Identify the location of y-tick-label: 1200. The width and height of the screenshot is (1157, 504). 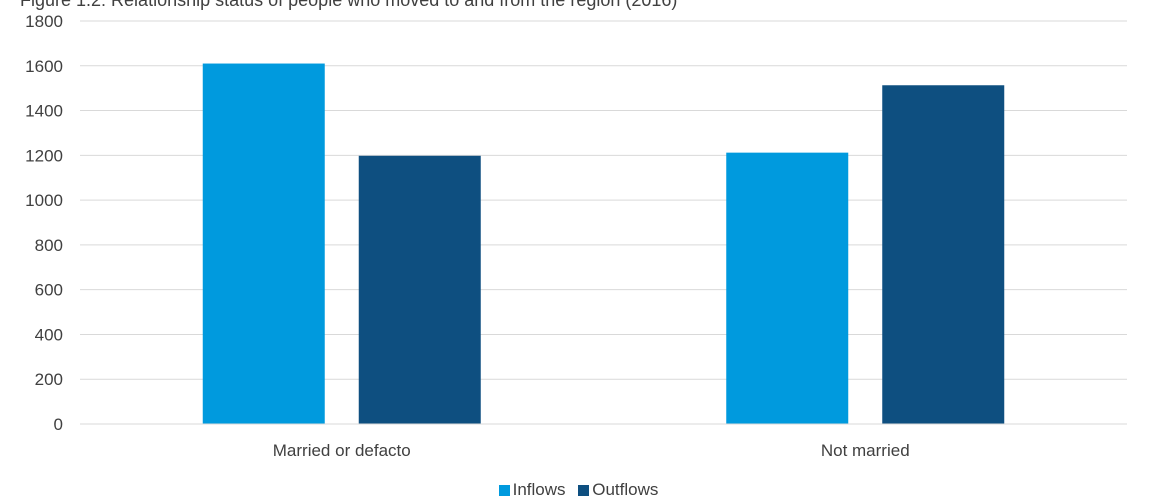
(44, 155).